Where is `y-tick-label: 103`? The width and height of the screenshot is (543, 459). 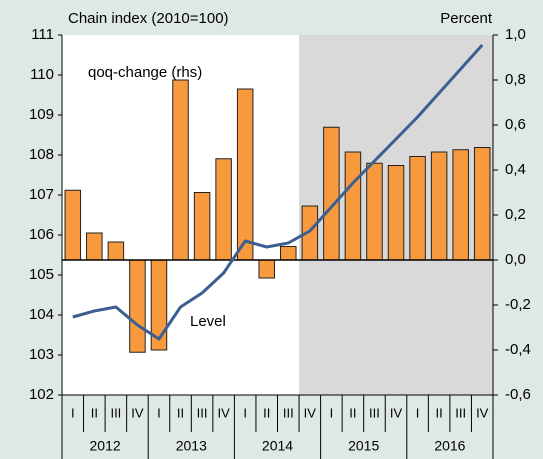 y-tick-label: 103 is located at coordinates (41, 354).